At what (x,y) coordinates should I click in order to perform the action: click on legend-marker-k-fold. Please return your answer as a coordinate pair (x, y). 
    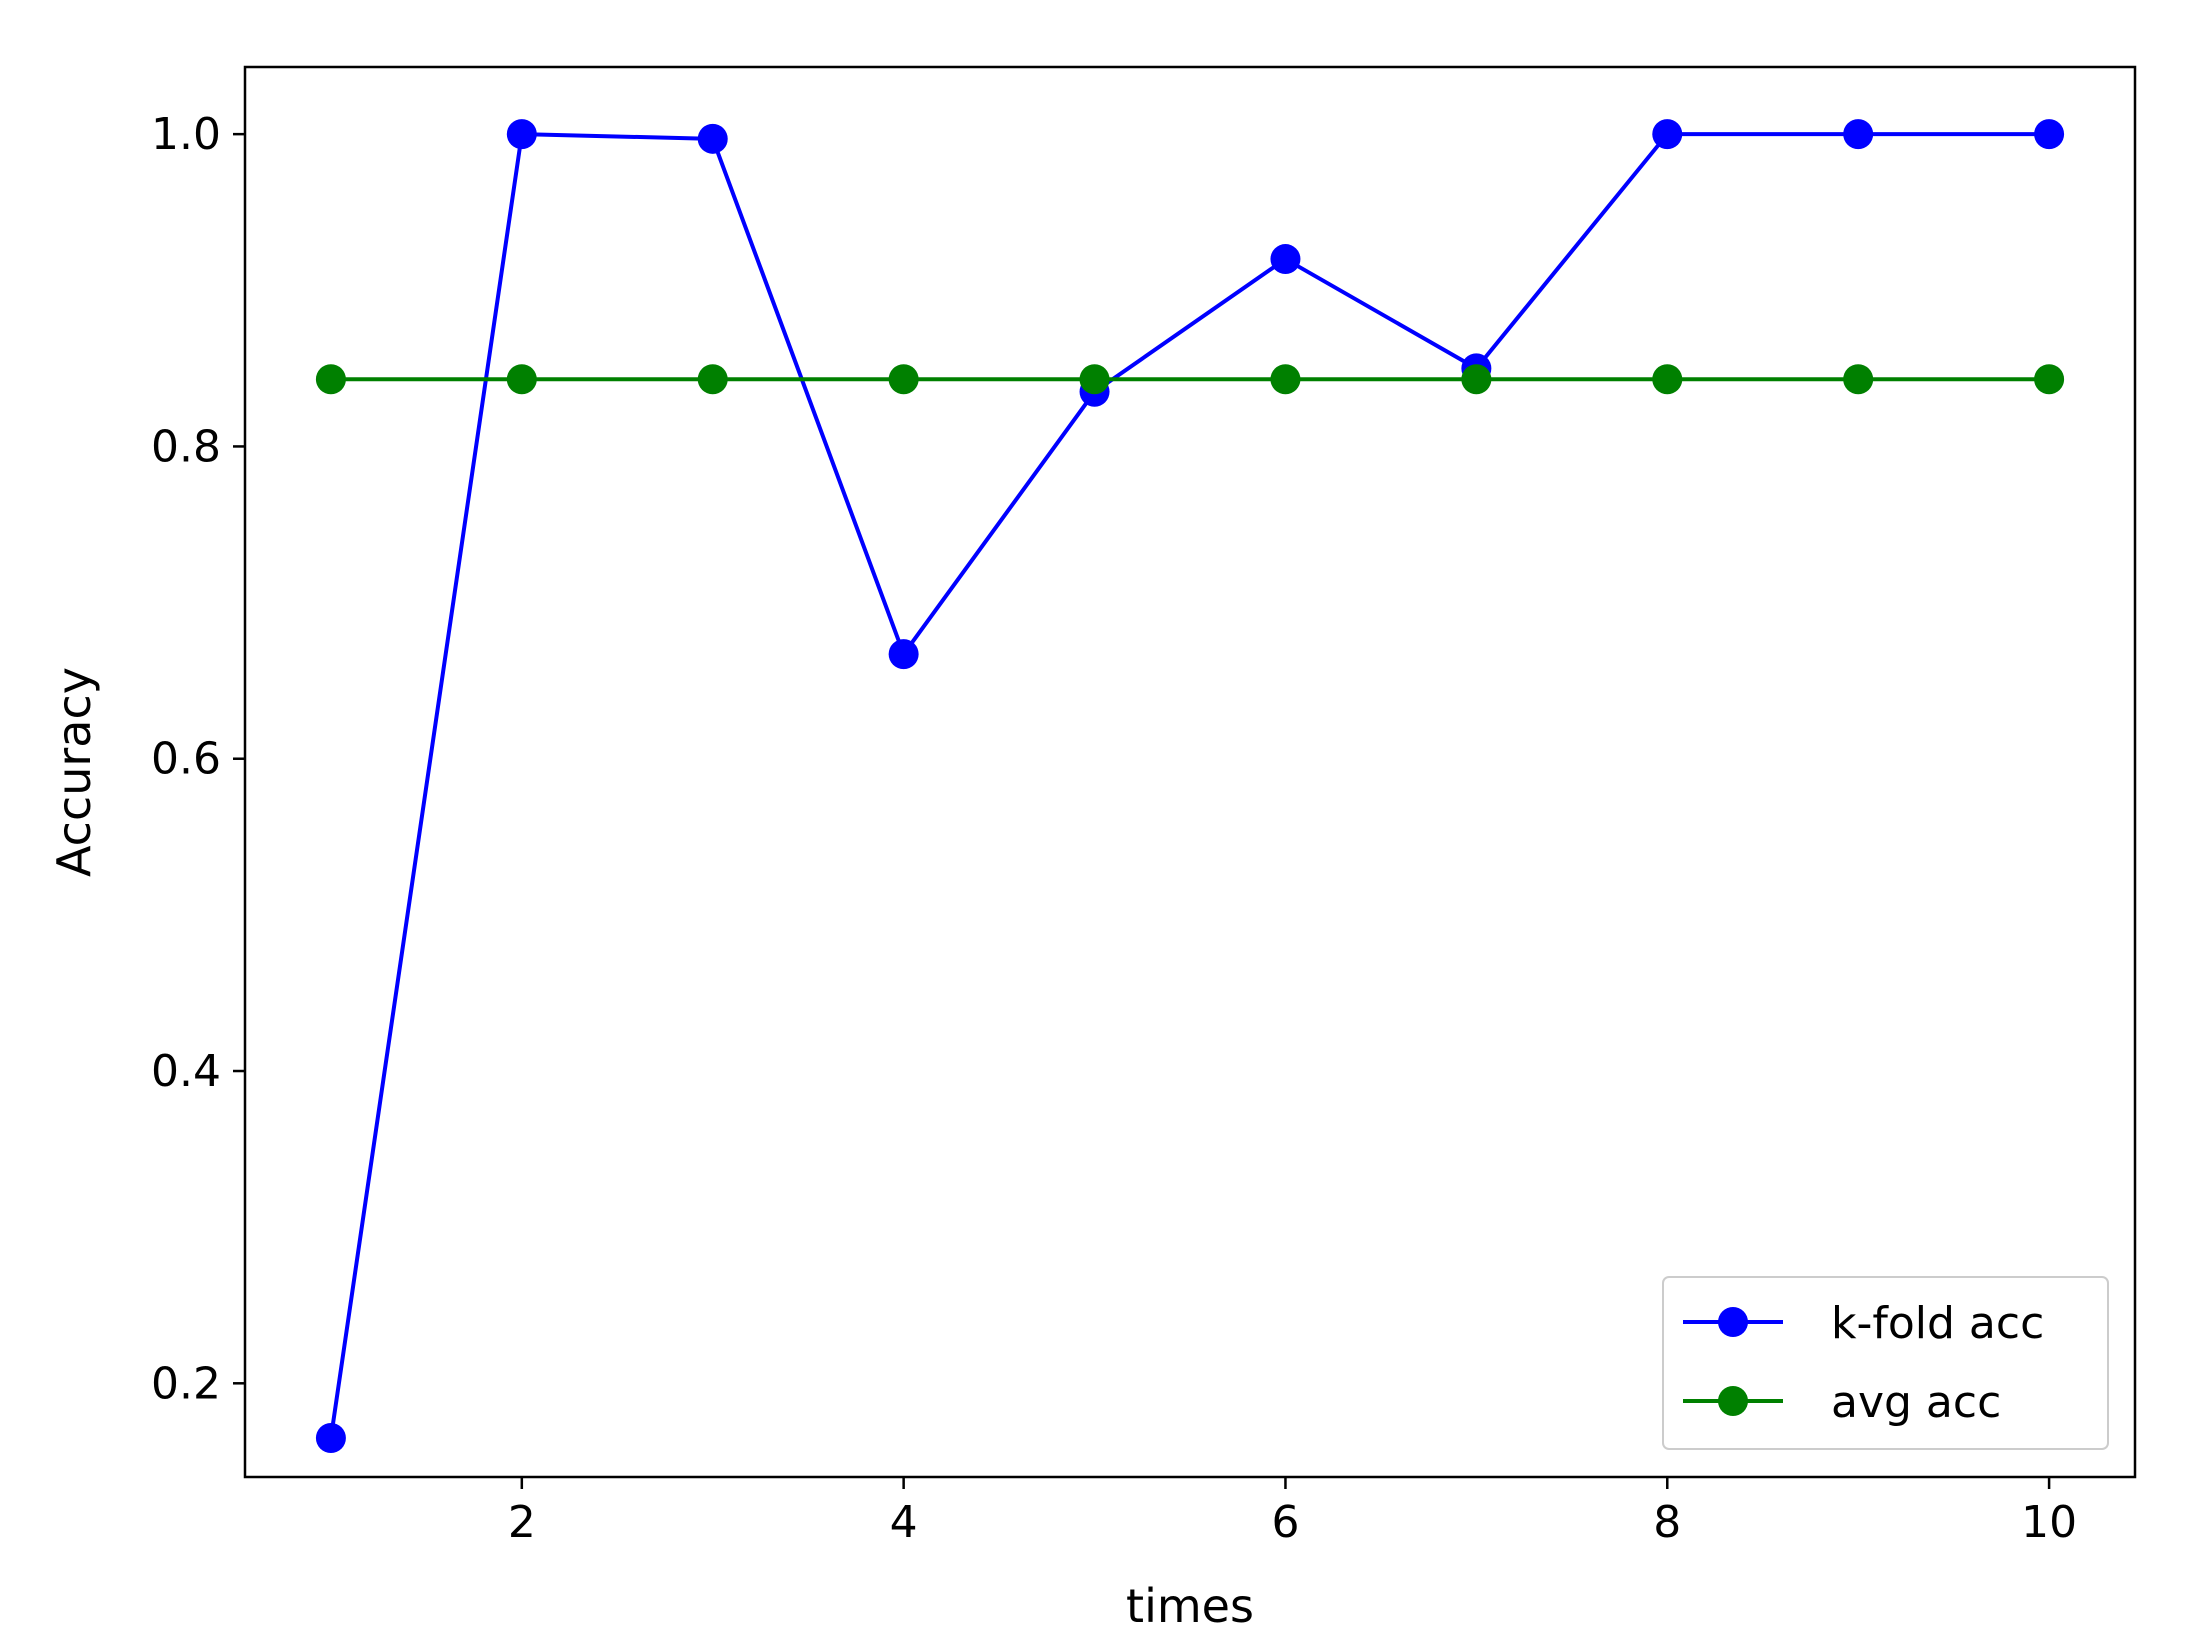
    Looking at the image, I should click on (1733, 1322).